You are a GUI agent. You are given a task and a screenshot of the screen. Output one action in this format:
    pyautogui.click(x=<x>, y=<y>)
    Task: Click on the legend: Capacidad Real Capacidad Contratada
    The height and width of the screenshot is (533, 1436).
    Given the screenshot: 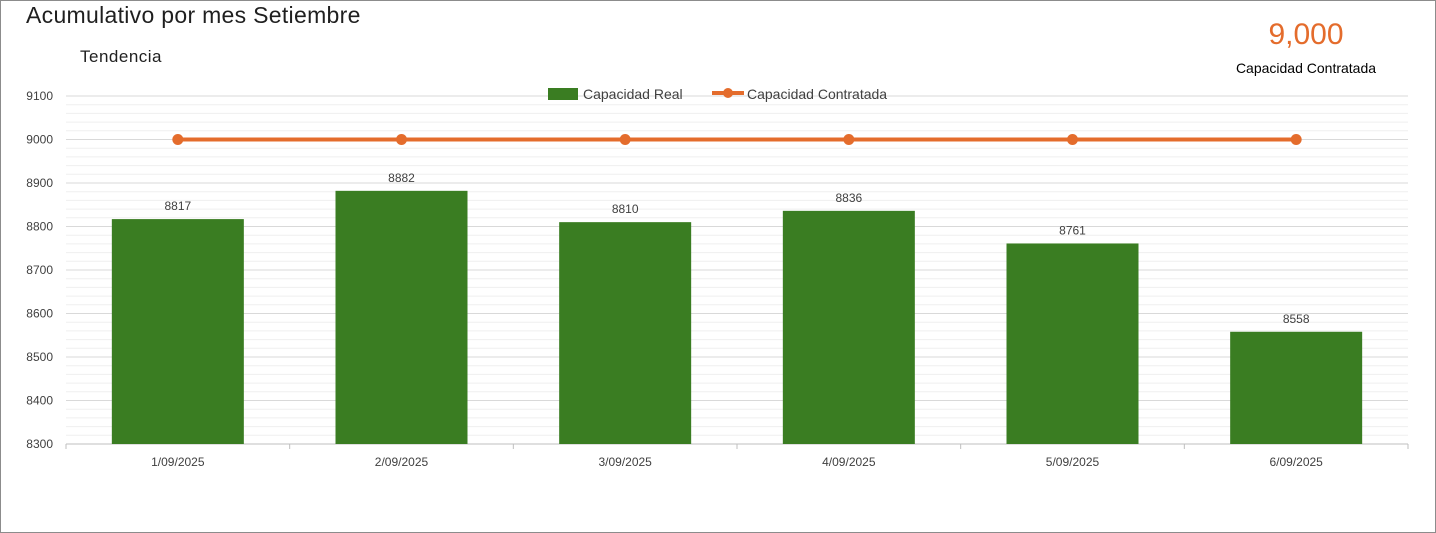 What is the action you would take?
    pyautogui.click(x=717, y=94)
    